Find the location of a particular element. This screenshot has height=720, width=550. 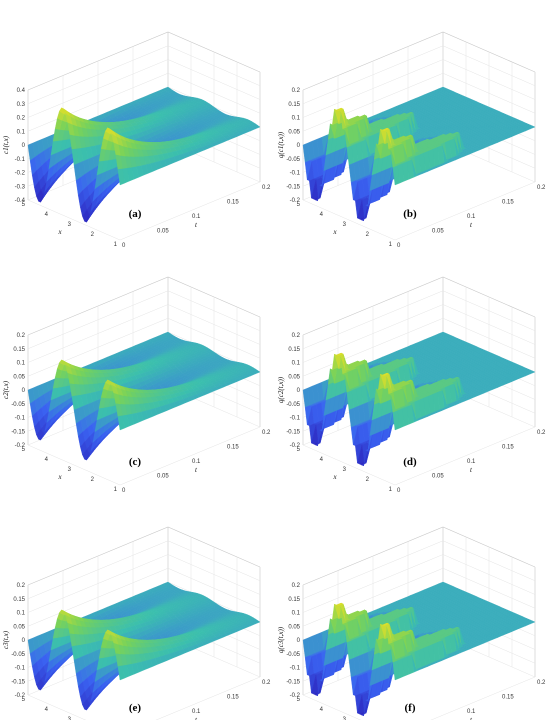

caption-e: (e) is located at coordinates (135, 708).